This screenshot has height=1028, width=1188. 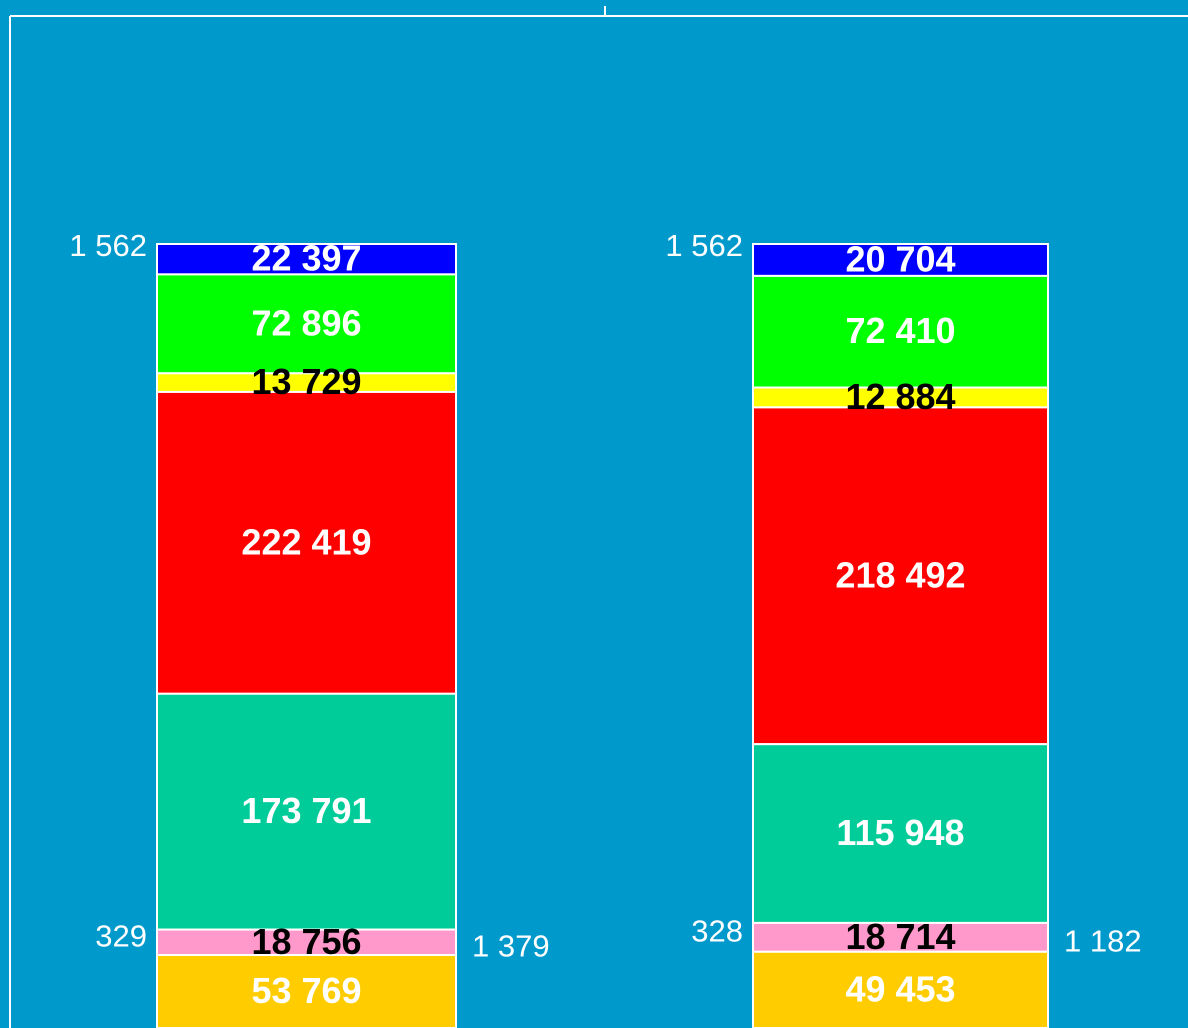 What do you see at coordinates (900, 396) in the screenshot?
I see `segment-label: 12 884` at bounding box center [900, 396].